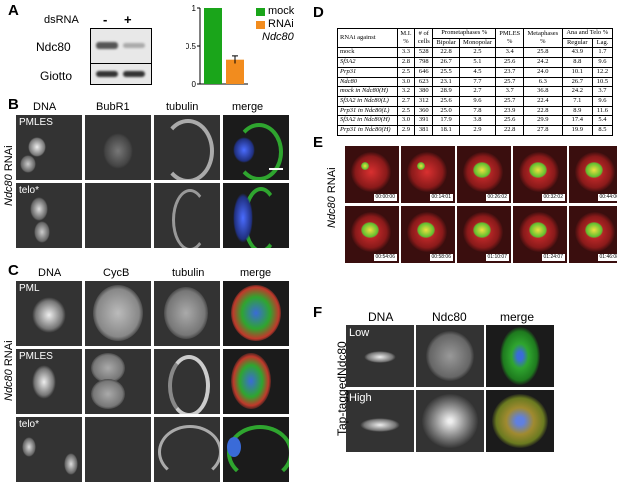 The image size is (617, 499). What do you see at coordinates (543, 101) in the screenshot?
I see `table-cell: 22.4` at bounding box center [543, 101].